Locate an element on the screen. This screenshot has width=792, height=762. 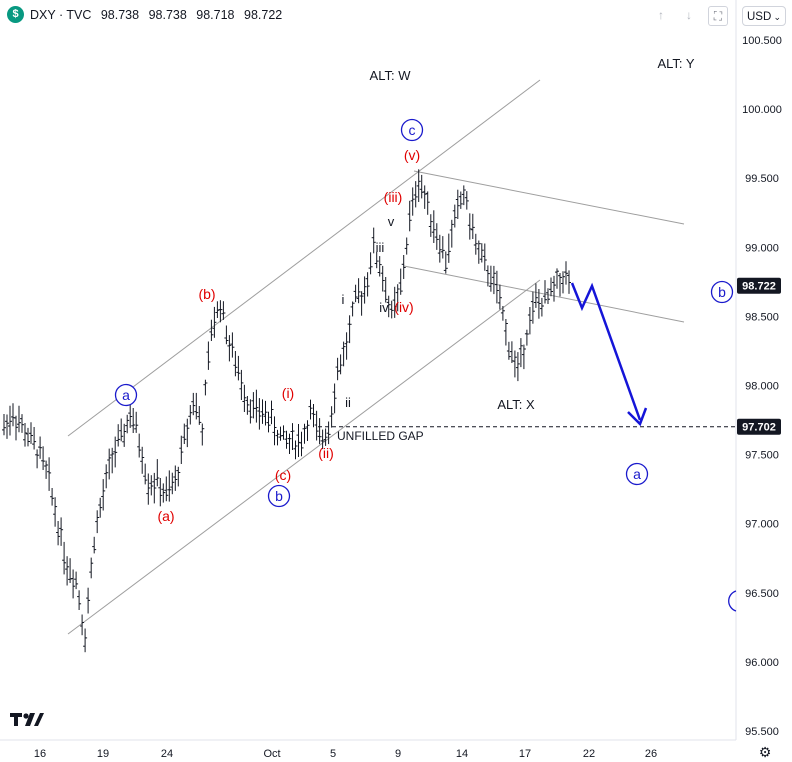
ohlc-high: 98.738 is located at coordinates (167, 15).